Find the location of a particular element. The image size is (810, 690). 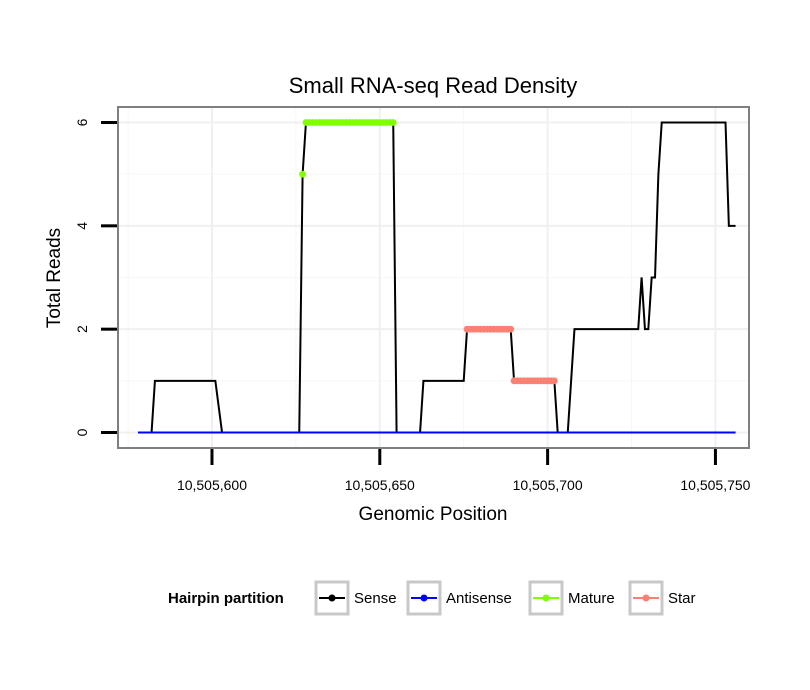

x-tick-label: 10,505,750 is located at coordinates (715, 485).